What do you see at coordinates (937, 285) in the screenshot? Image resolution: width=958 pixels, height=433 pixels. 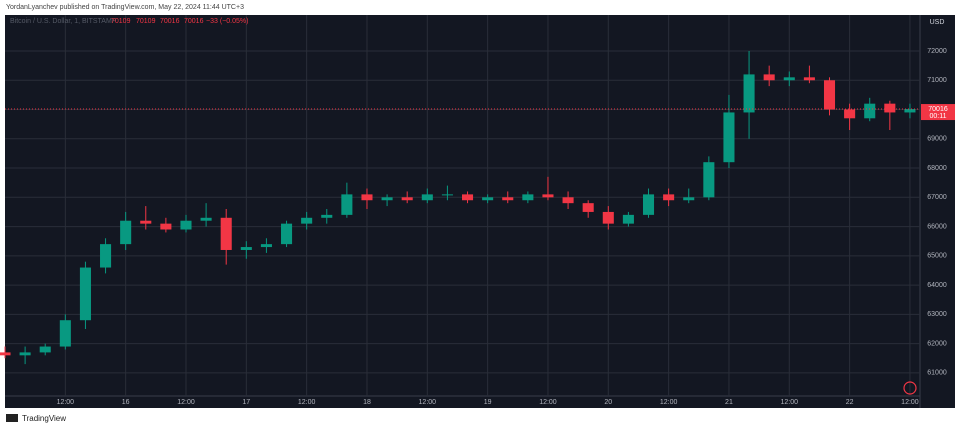 I see `y-tick-label: 64000` at bounding box center [937, 285].